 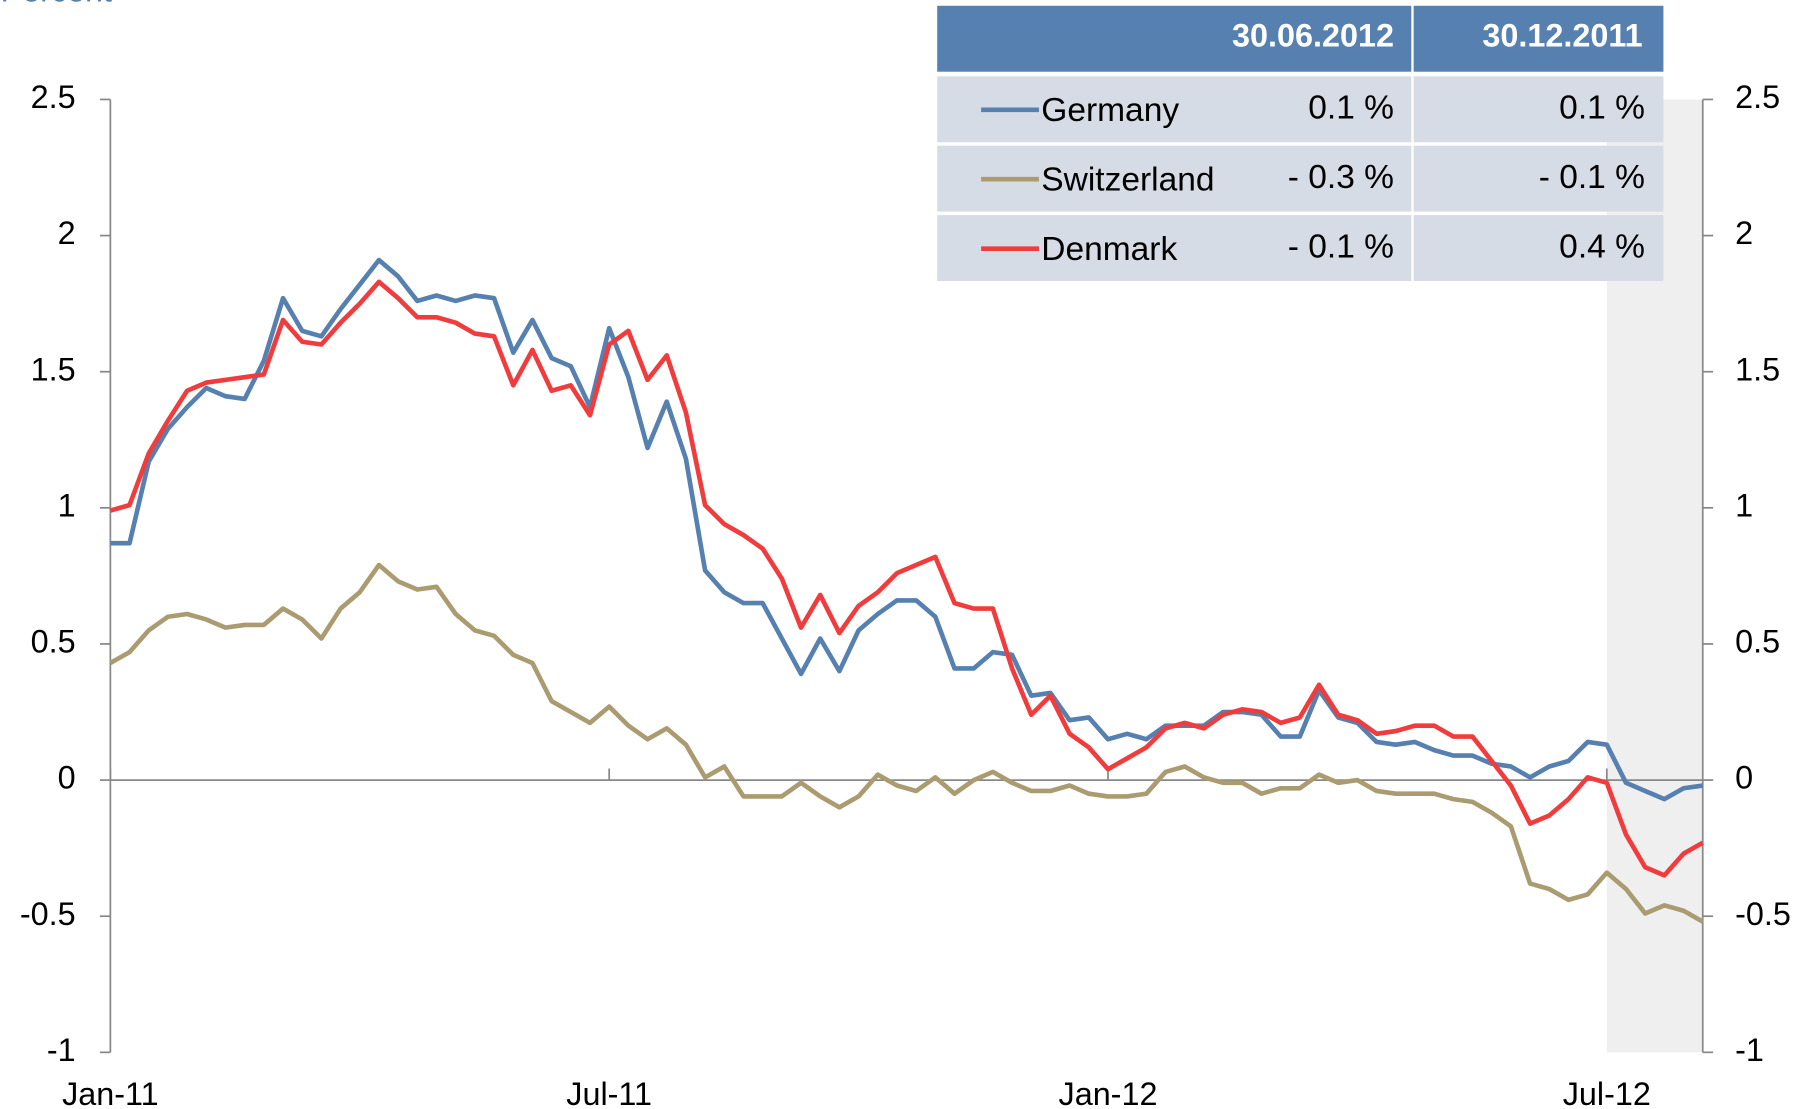 What do you see at coordinates (1109, 249) in the screenshot?
I see `legend-label: Denmark` at bounding box center [1109, 249].